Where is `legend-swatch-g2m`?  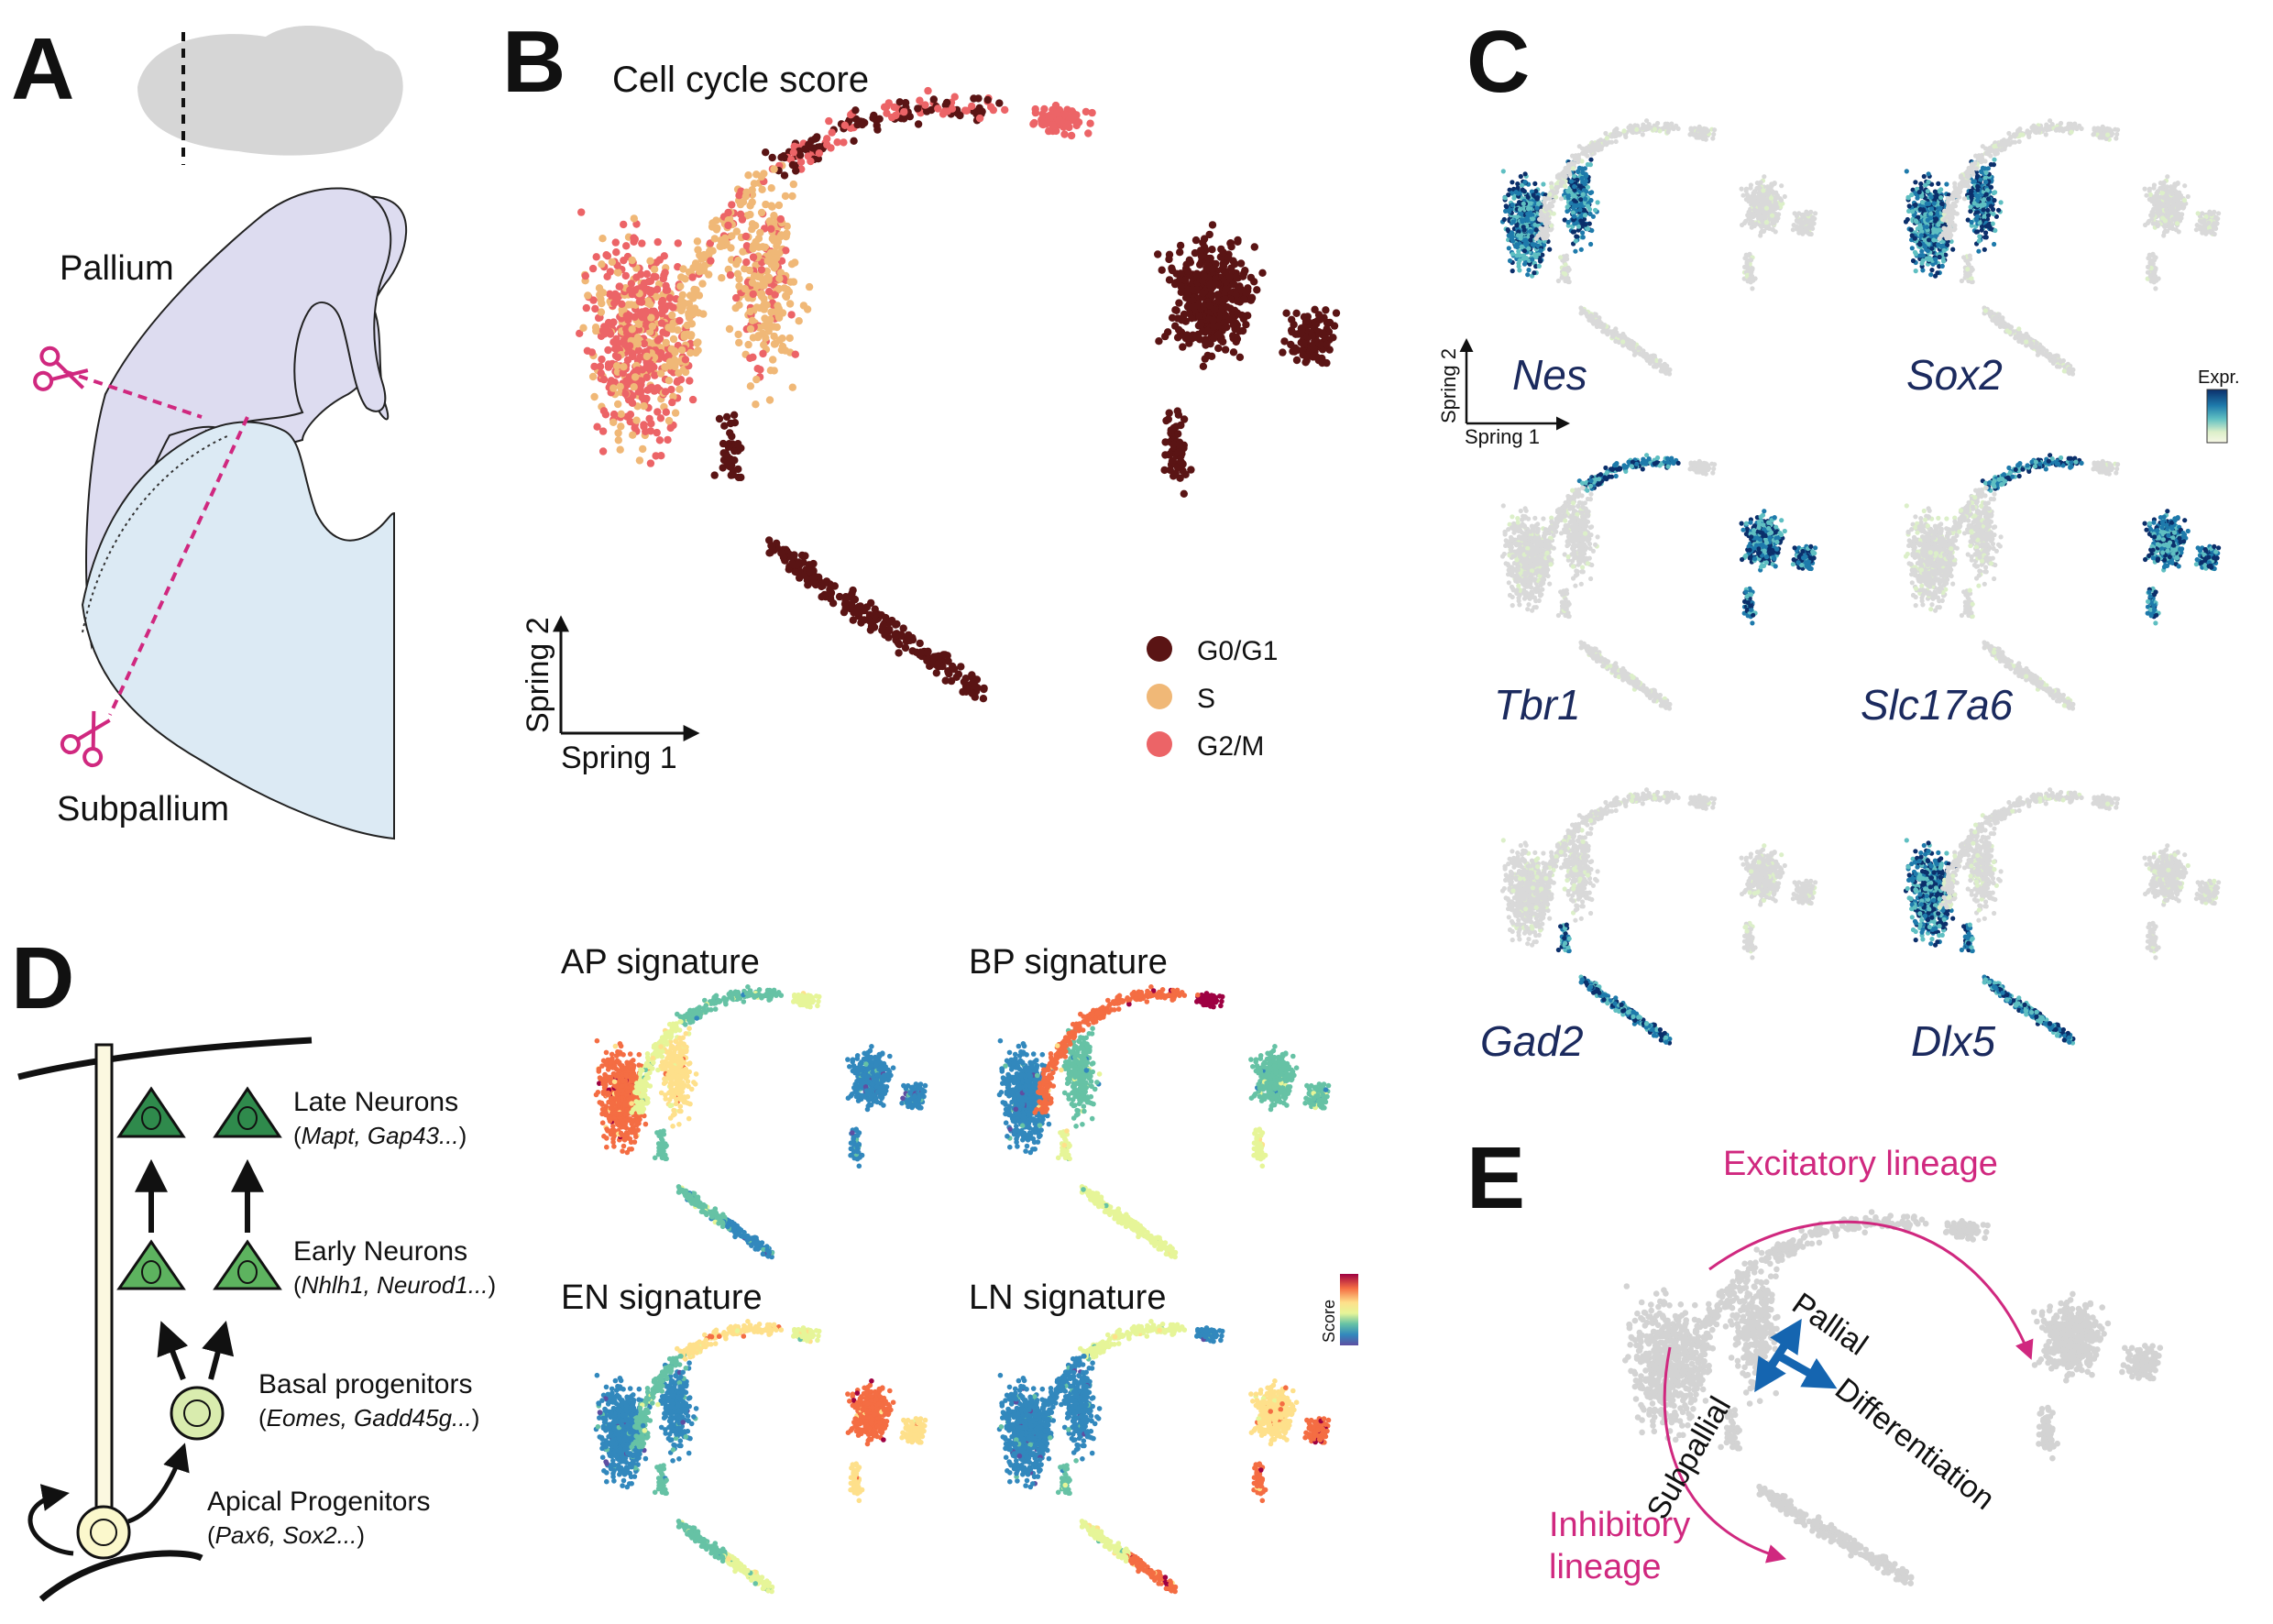 legend-swatch-g2m is located at coordinates (1159, 744).